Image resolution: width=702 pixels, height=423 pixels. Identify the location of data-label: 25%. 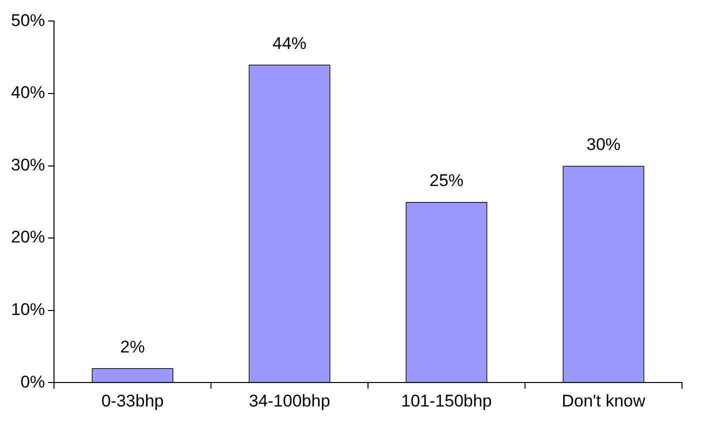
(446, 180).